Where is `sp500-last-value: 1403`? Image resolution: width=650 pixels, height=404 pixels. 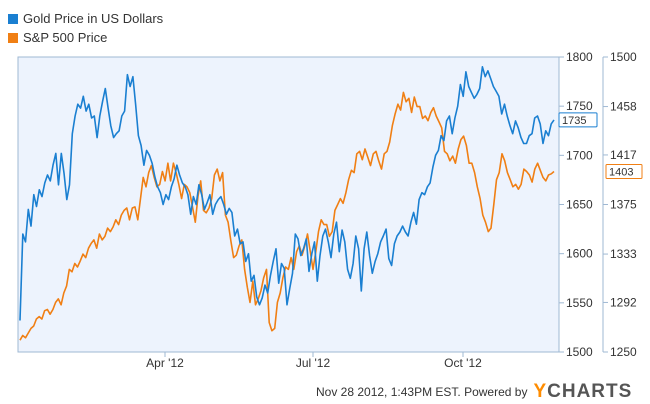 sp500-last-value: 1403 is located at coordinates (621, 172).